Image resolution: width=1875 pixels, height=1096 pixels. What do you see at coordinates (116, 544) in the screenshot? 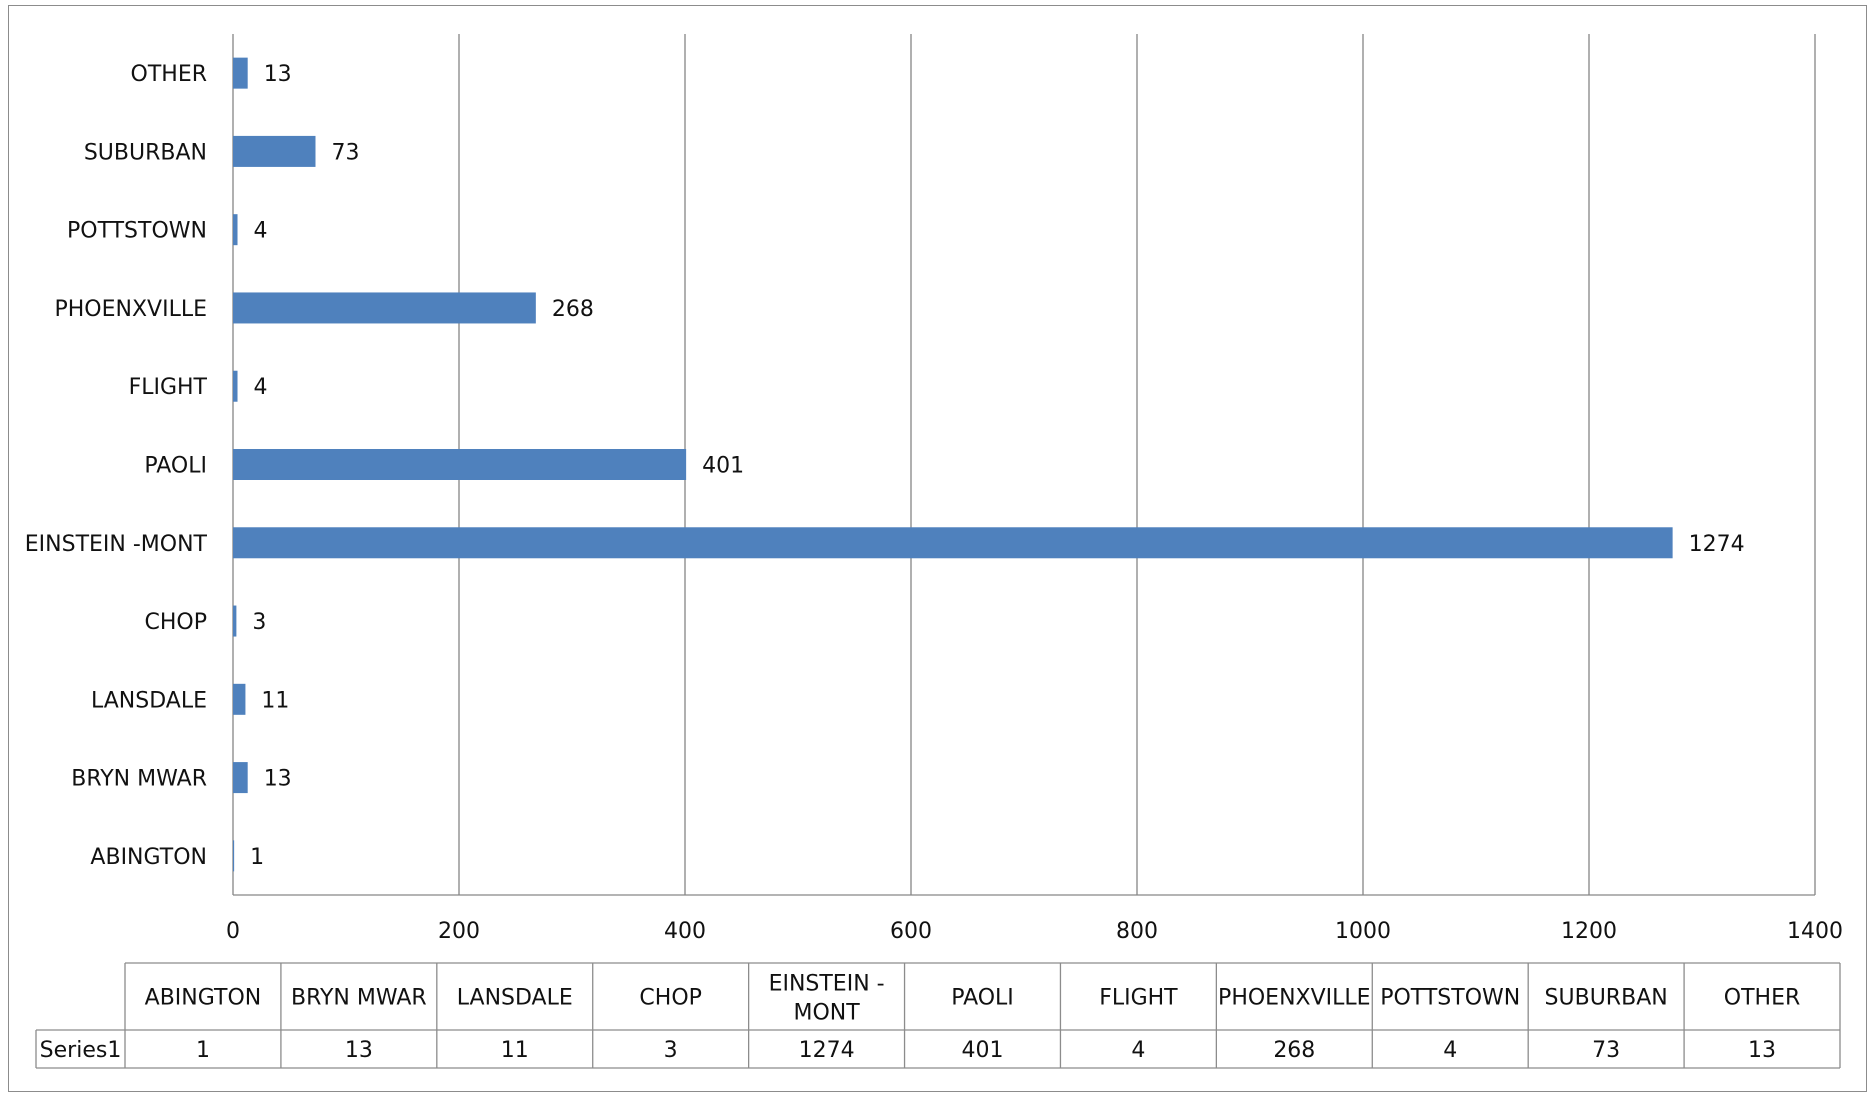
I see `category-label: EINSTEIN -MONT` at bounding box center [116, 544].